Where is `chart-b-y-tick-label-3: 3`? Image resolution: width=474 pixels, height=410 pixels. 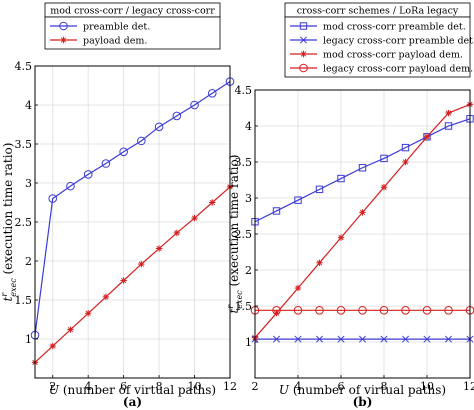
chart-b-y-tick-label-3: 3 is located at coordinates (248, 198).